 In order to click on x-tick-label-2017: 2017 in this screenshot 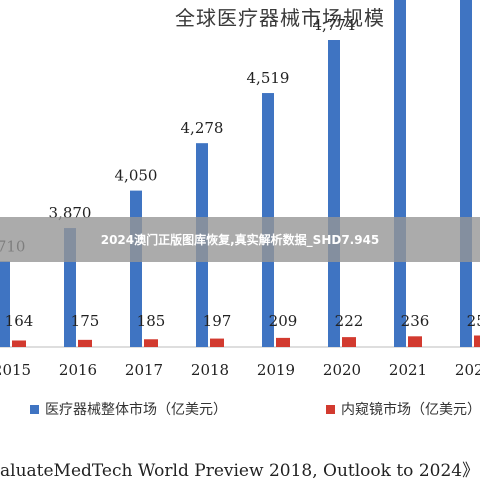, I will do `click(144, 370)`.